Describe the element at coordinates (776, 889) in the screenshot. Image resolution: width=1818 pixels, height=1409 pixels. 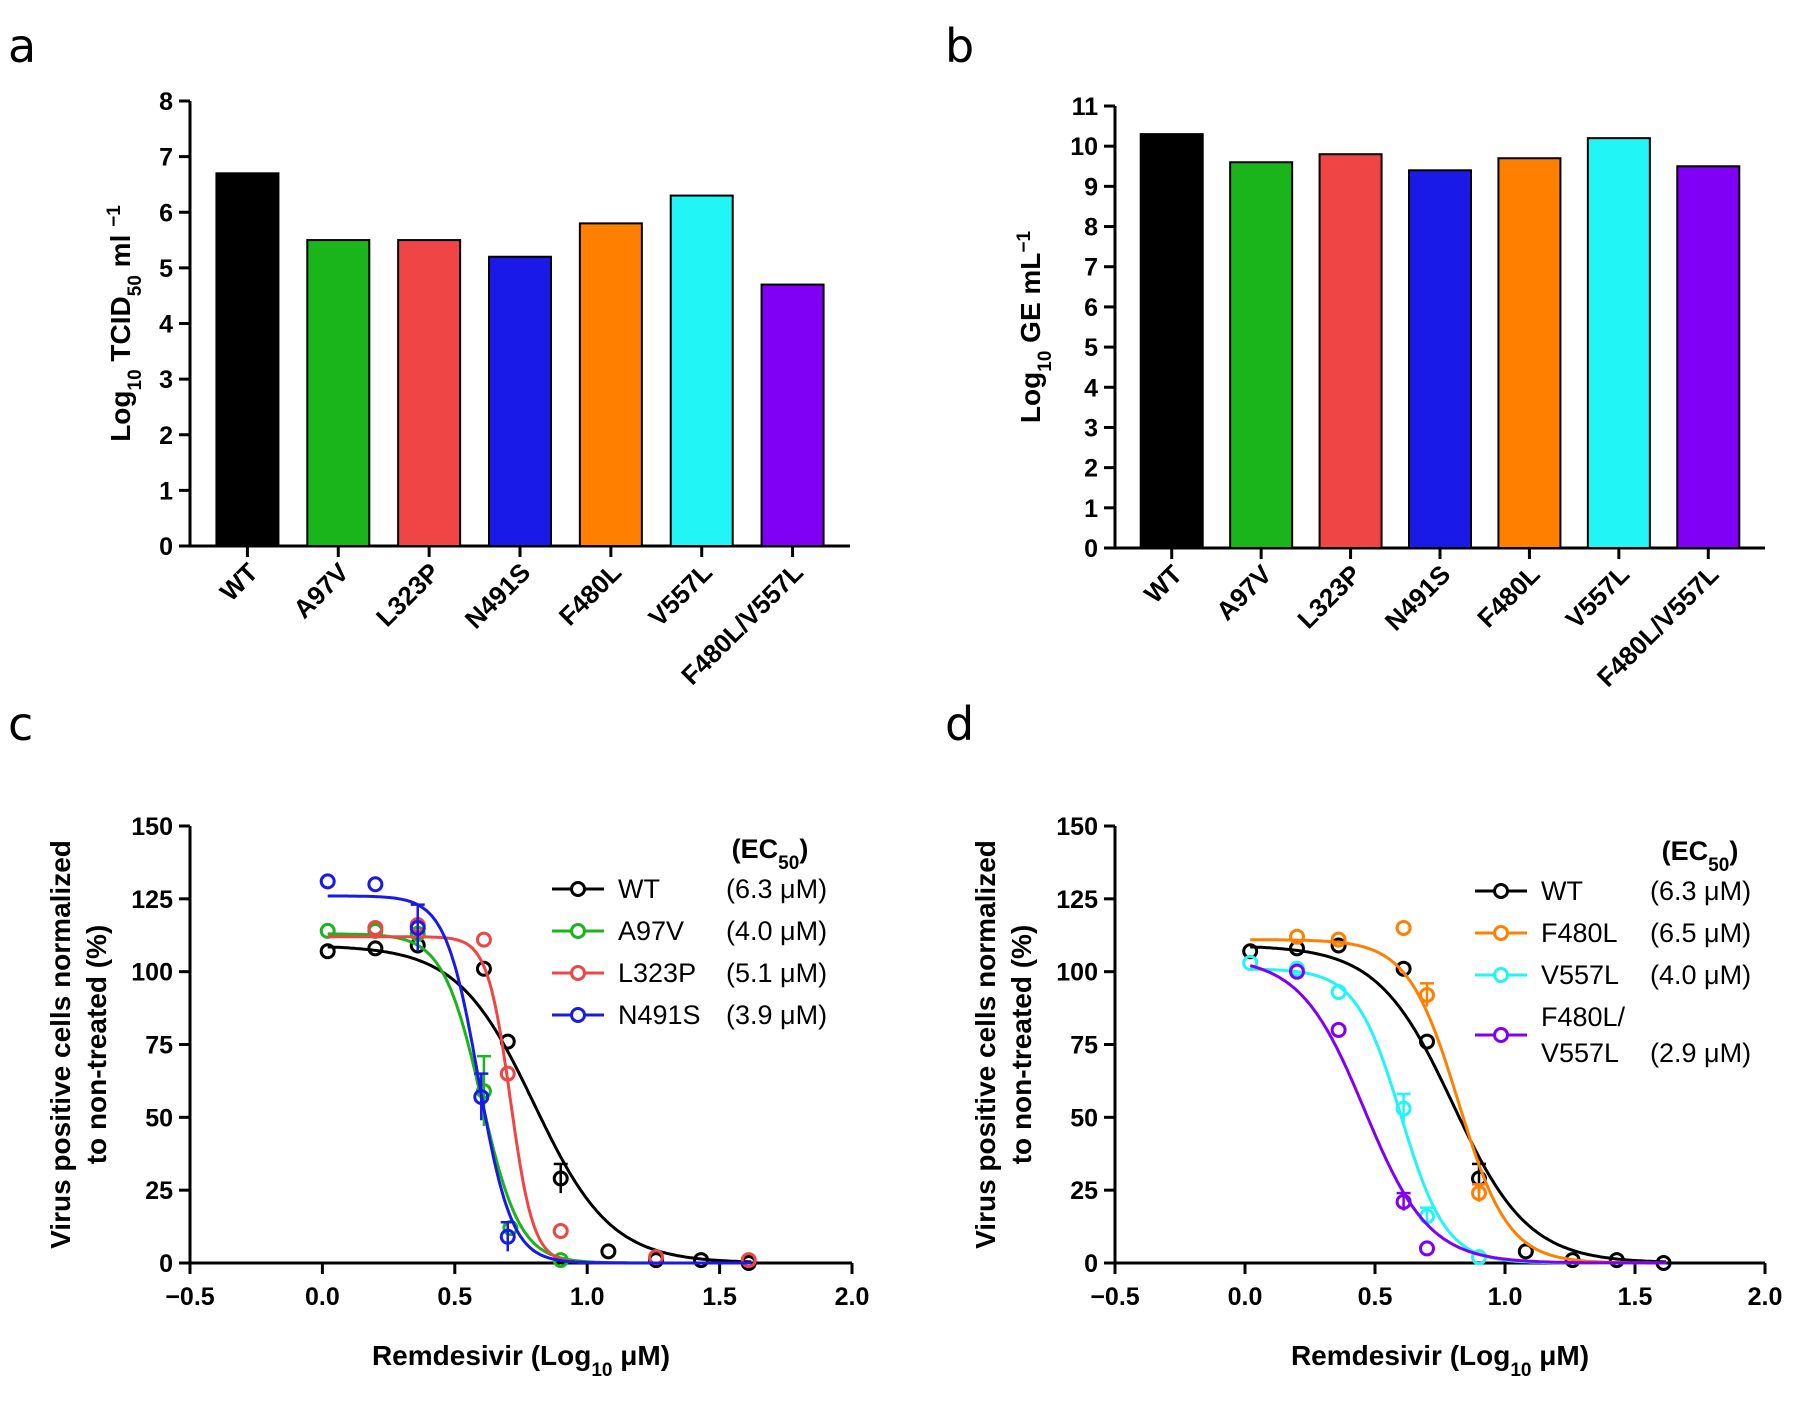
I see `legend-ec50-wt: (6.3 μM)` at that location.